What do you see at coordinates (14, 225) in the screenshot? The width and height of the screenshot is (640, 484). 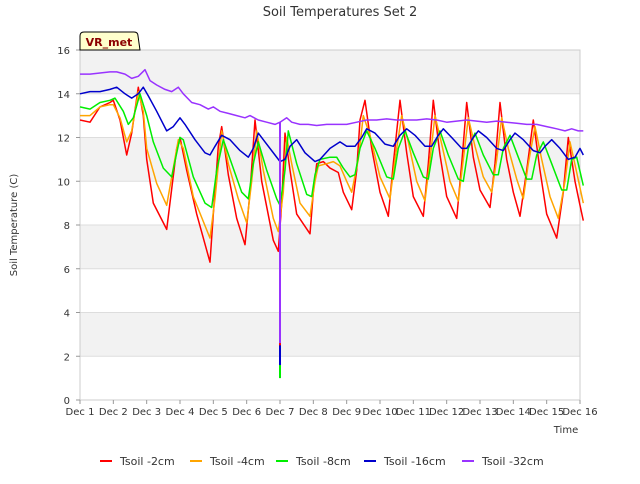 I see `y-axis-label: Soil Temperature (C)` at bounding box center [14, 225].